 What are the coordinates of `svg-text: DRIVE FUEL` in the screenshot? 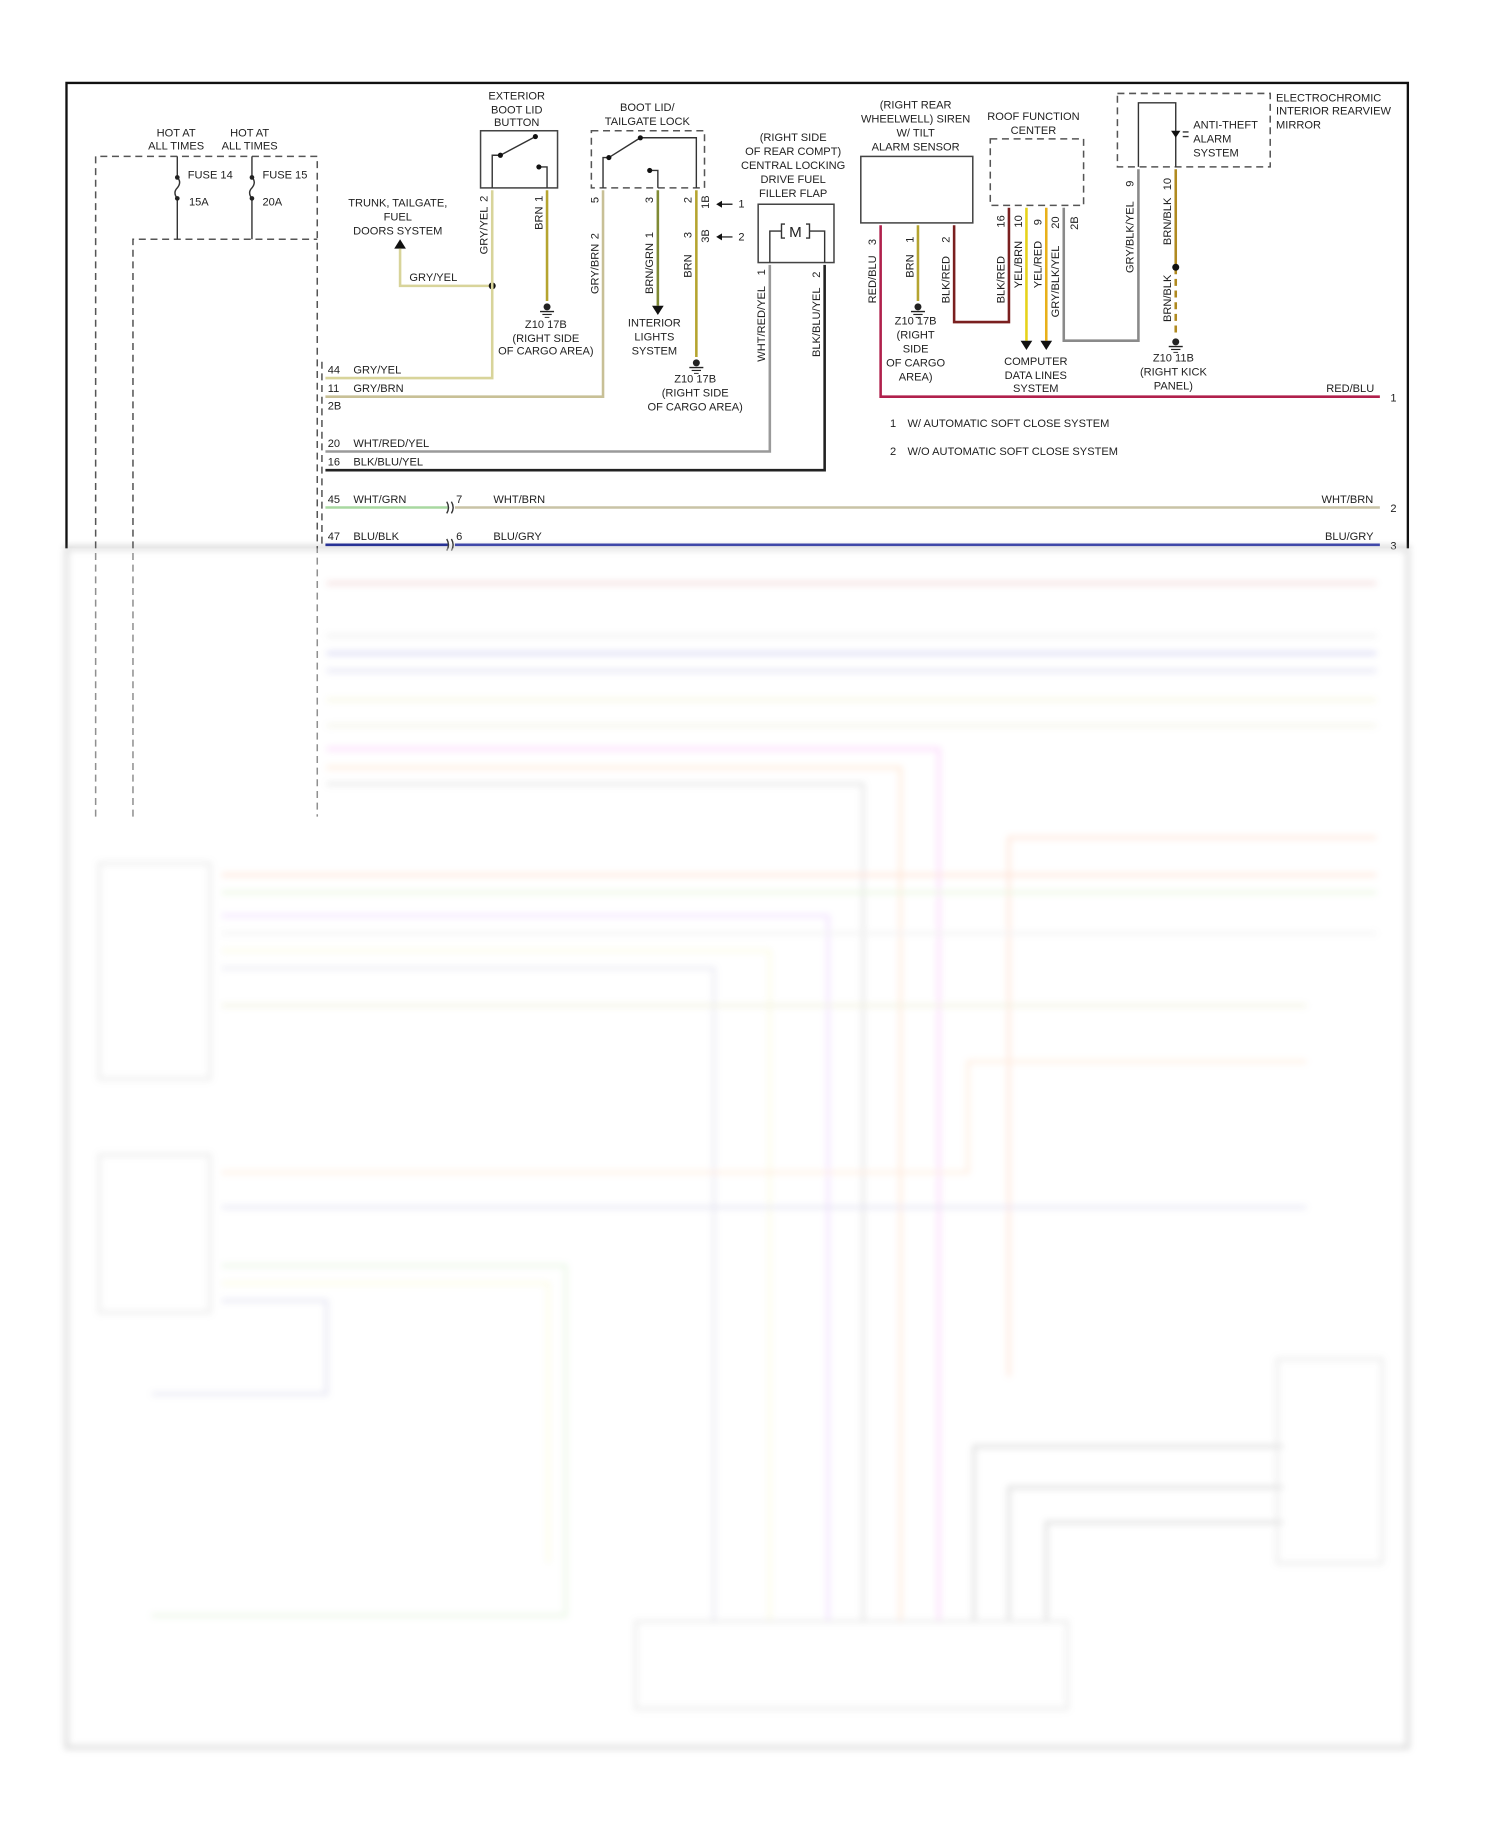 It's located at (793, 180).